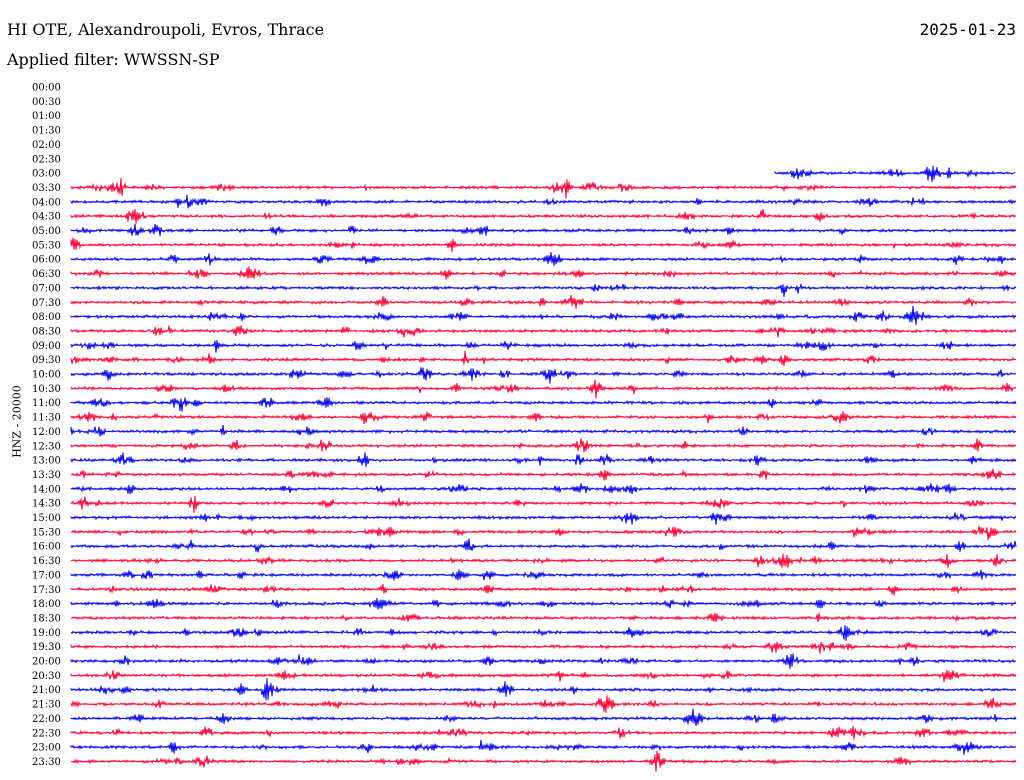  I want to click on time-label: 08:00, so click(46, 317).